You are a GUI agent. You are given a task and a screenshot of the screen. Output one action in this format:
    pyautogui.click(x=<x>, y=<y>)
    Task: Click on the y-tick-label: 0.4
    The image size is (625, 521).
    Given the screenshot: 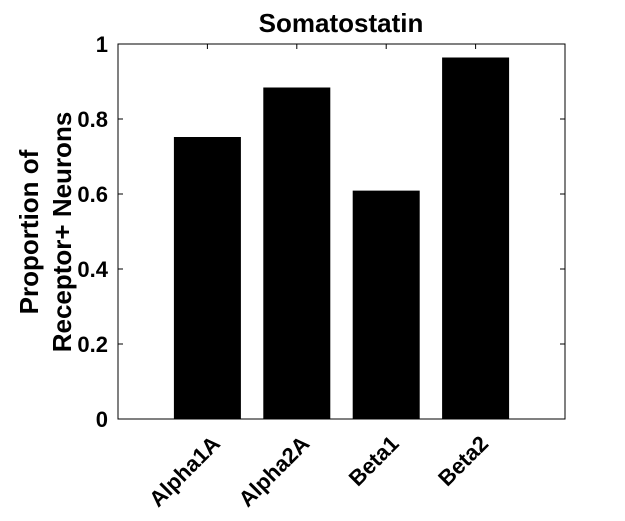 What is the action you would take?
    pyautogui.click(x=92, y=269)
    